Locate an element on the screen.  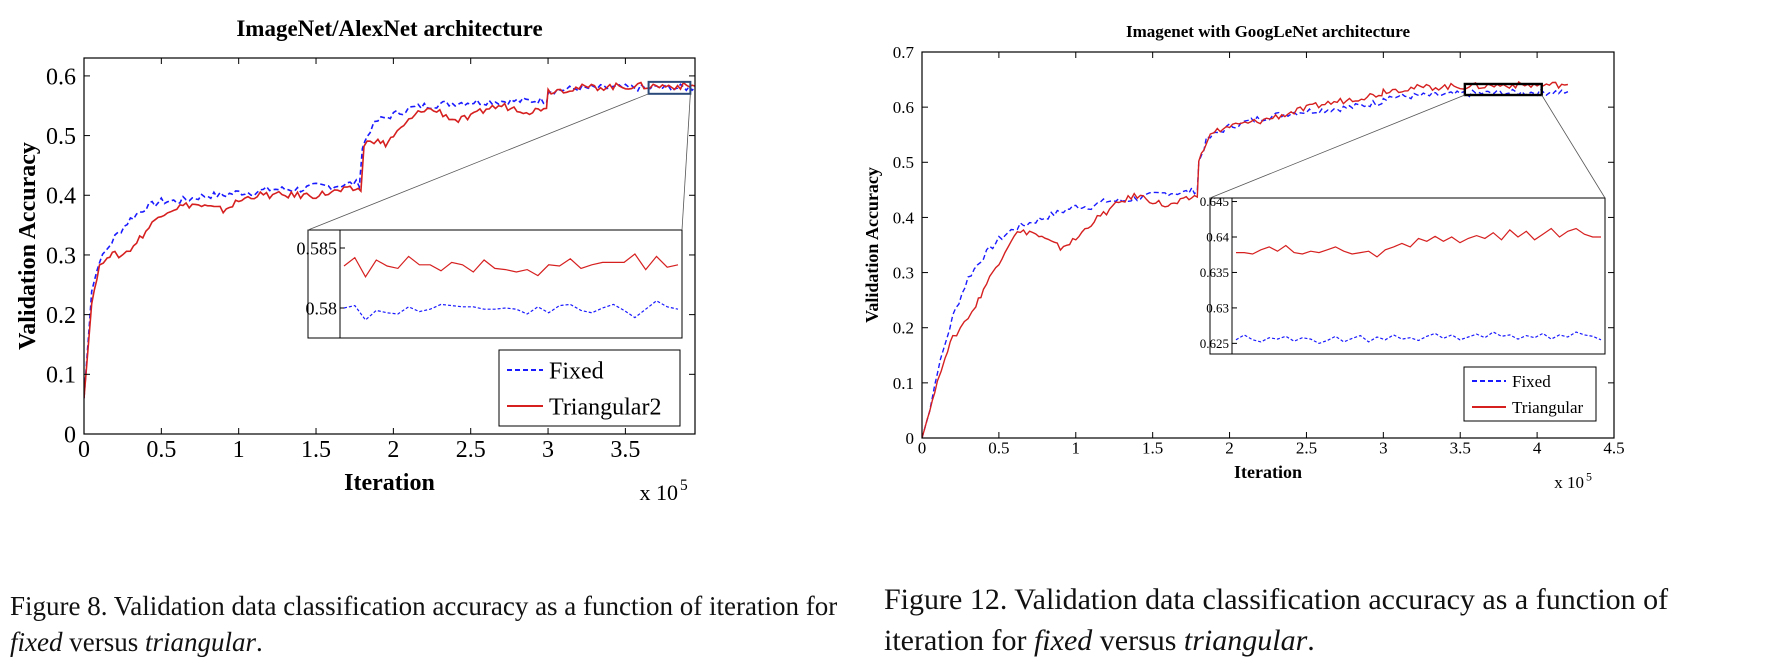
figure-12-caption-suffix: . is located at coordinates (1311, 640).